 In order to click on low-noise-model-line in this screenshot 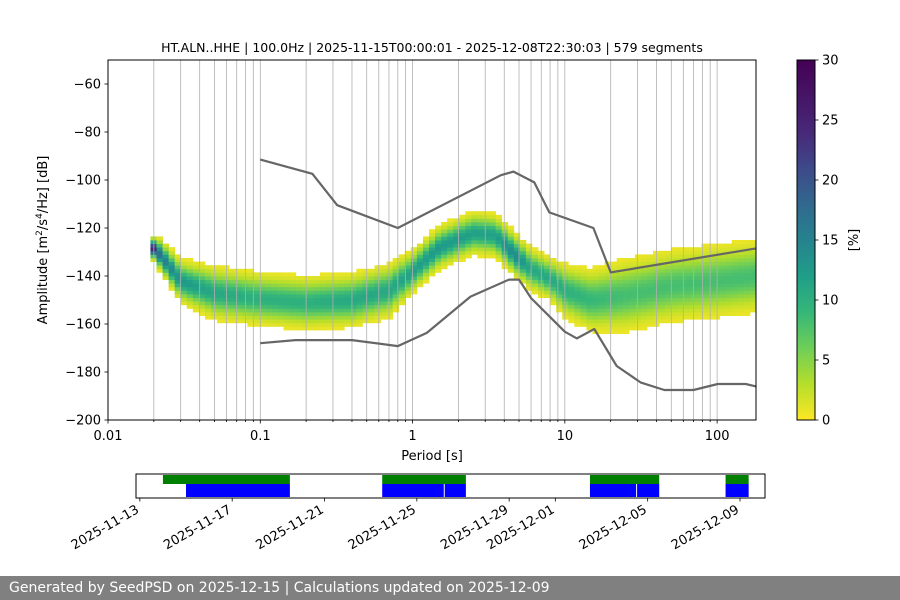, I will do `click(508, 335)`.